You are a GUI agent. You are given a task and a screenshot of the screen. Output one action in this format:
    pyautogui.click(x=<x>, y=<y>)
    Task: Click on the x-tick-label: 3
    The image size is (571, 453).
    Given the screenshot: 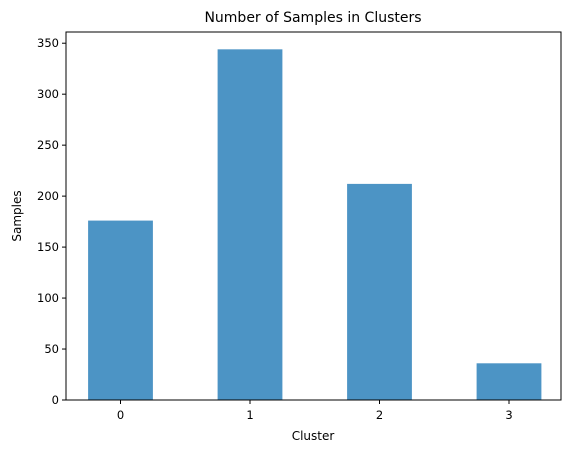 What is the action you would take?
    pyautogui.click(x=508, y=415)
    